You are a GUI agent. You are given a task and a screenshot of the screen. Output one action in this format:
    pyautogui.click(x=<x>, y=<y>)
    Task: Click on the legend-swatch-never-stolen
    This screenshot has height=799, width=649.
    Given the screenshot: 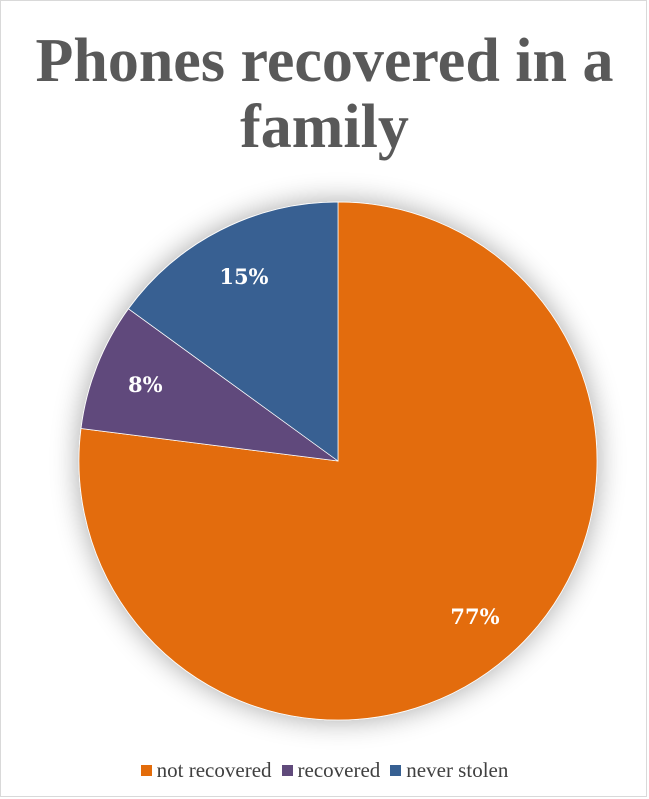 What is the action you would take?
    pyautogui.click(x=396, y=770)
    